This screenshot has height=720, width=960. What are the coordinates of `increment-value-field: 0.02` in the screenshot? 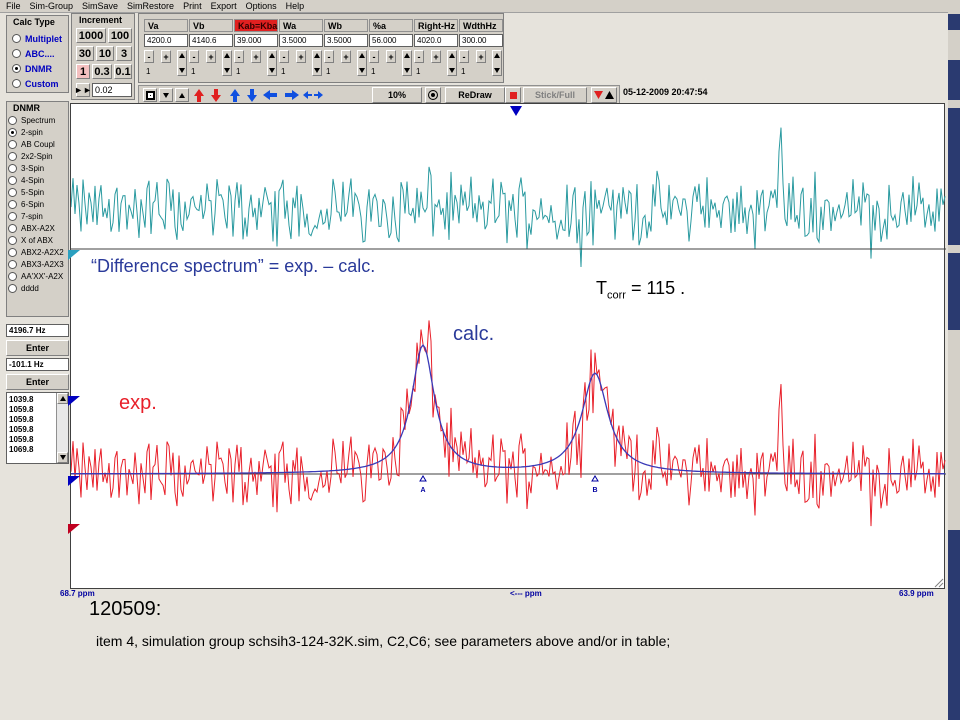 It's located at (112, 90).